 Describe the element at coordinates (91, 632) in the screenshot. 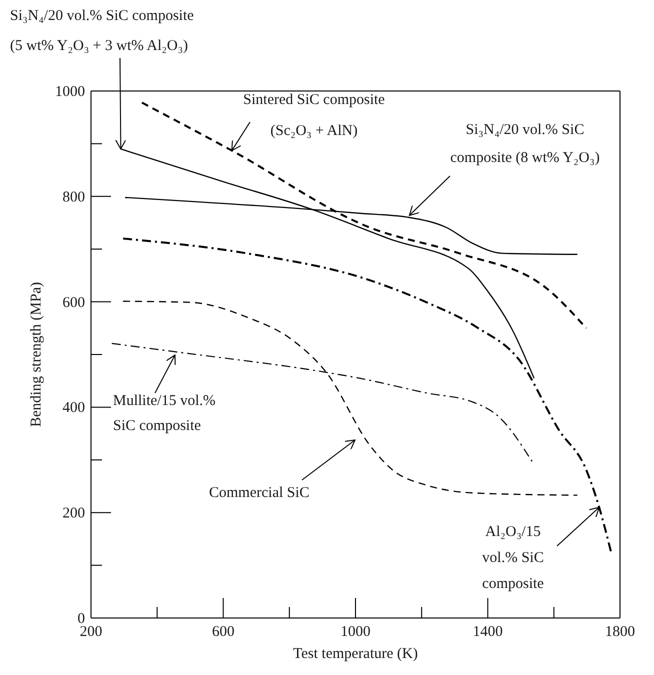

I see `x-tick-label: 200` at that location.